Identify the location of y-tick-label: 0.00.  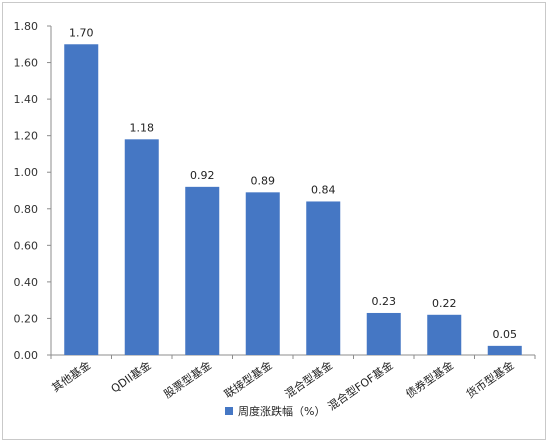
(26, 355).